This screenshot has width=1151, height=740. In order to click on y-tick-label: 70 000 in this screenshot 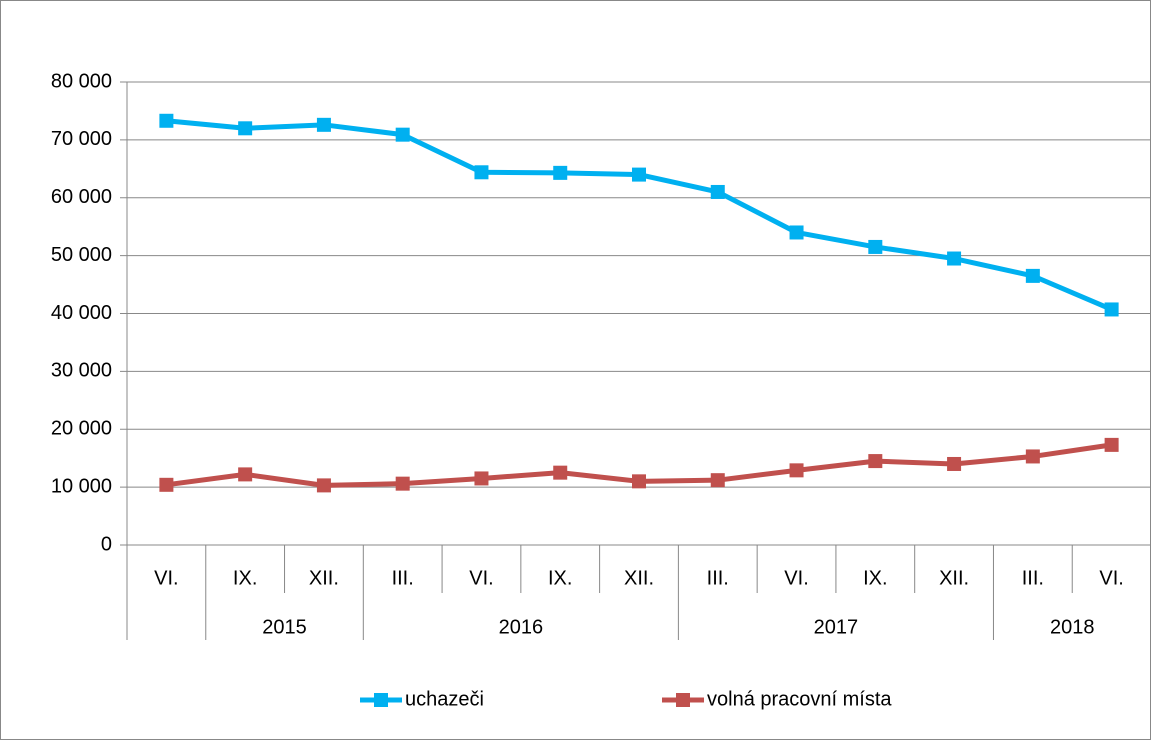, I will do `click(81, 139)`.